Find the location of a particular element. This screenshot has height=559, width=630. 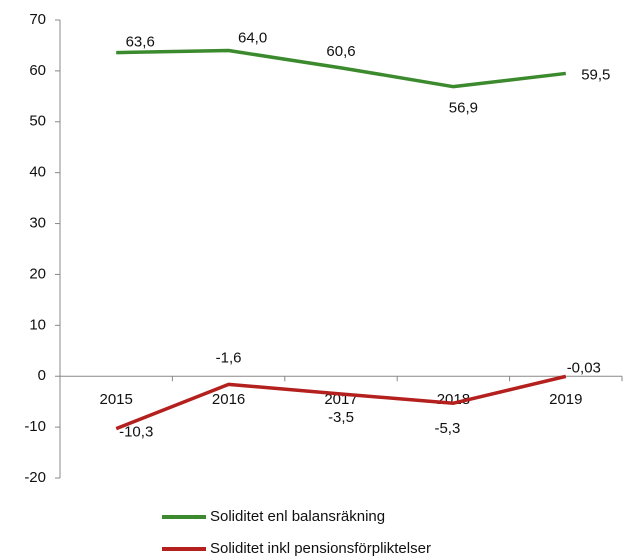

data-label: -10,3 is located at coordinates (136, 432).